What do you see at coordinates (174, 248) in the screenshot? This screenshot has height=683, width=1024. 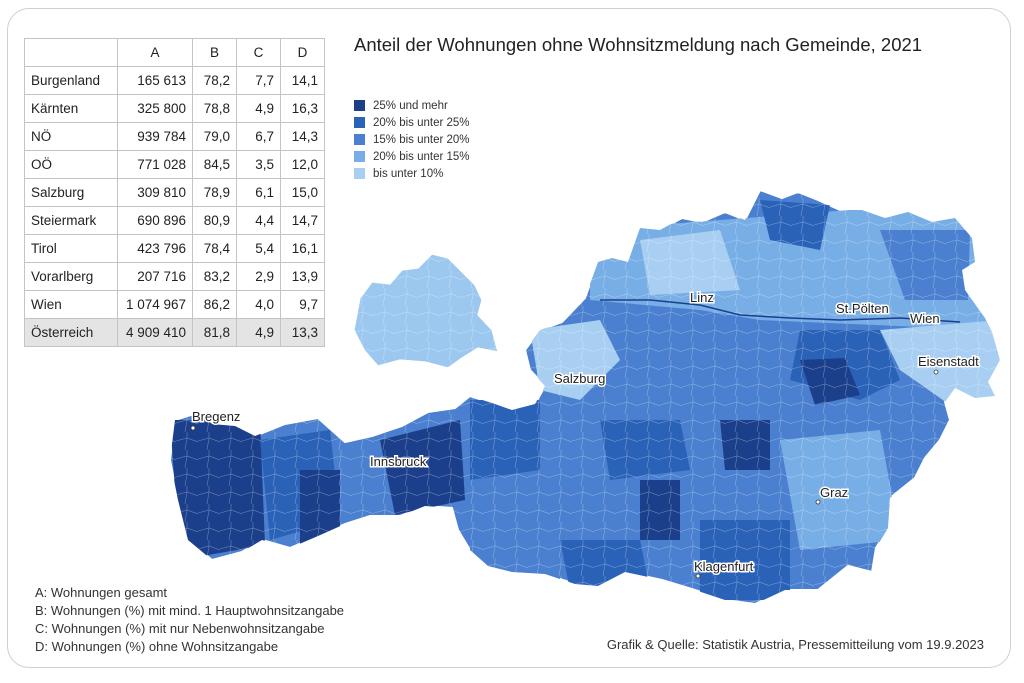 I see `table-row: Tirol 423 796 78,4 5,4 16,1` at bounding box center [174, 248].